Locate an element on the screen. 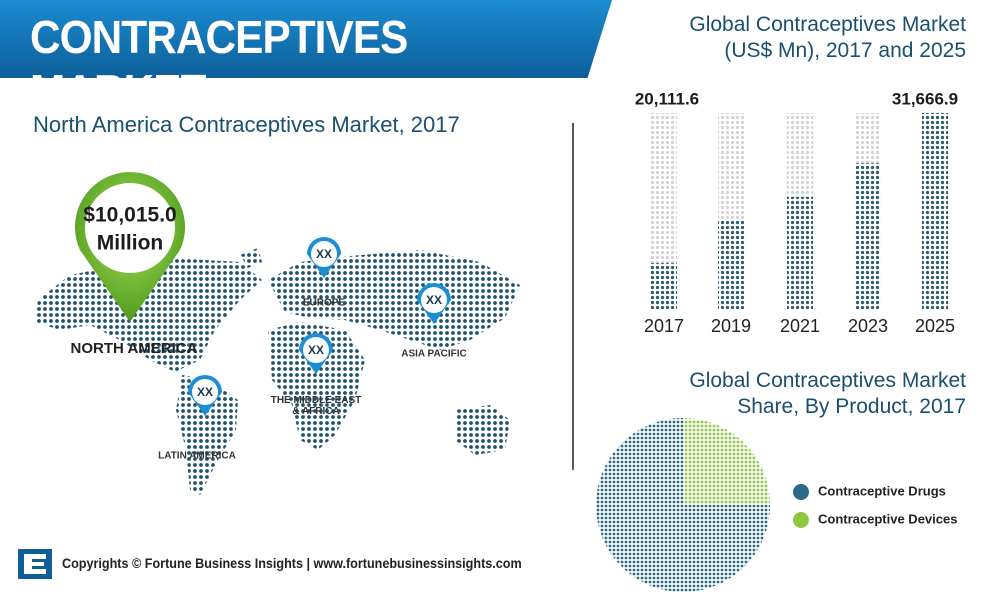 The width and height of the screenshot is (1000, 600). highlight-pin: $10,015.0 Million is located at coordinates (130, 247).